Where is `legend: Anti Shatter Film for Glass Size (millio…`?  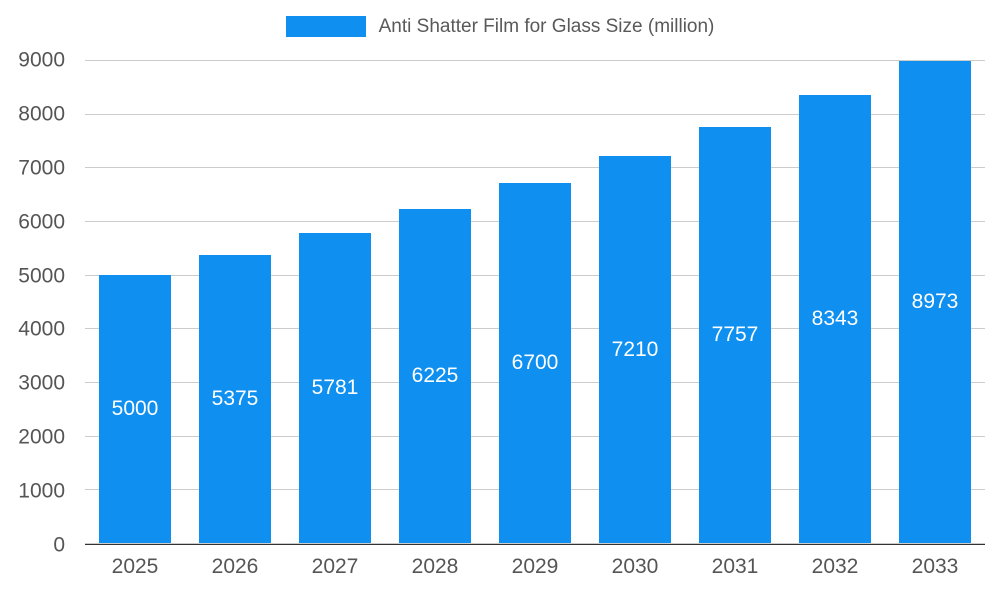 legend: Anti Shatter Film for Glass Size (millio… is located at coordinates (500, 26).